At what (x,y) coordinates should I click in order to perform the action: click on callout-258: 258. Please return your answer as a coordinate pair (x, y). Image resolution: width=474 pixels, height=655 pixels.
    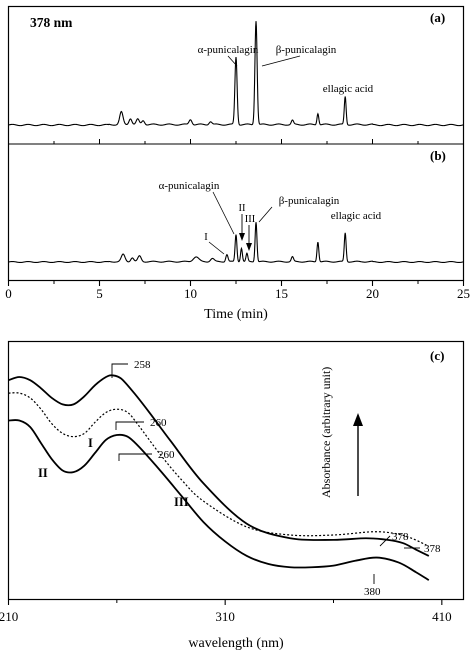
    Looking at the image, I should click on (142, 365).